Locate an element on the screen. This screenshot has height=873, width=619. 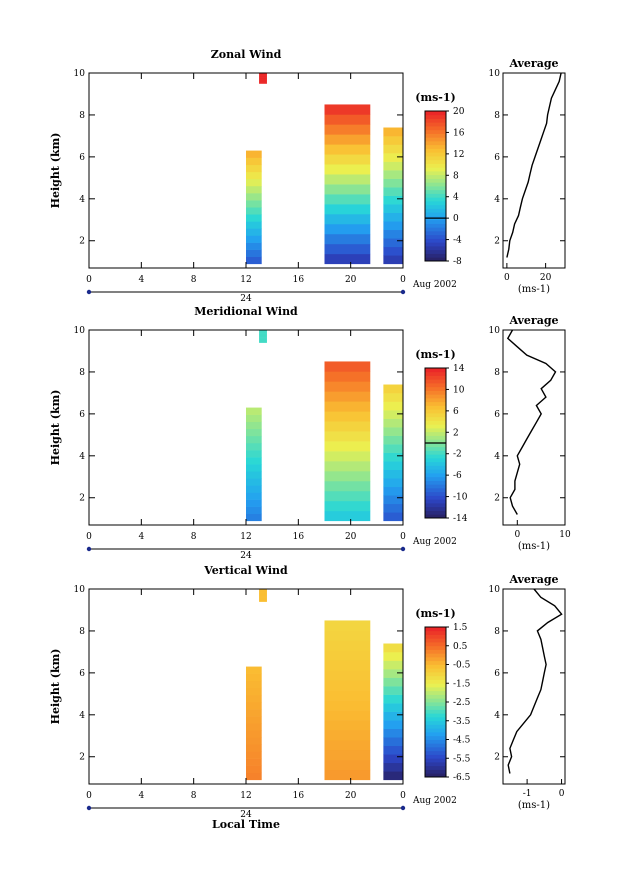
average-unit: (ms-1) is located at coordinates (534, 546).